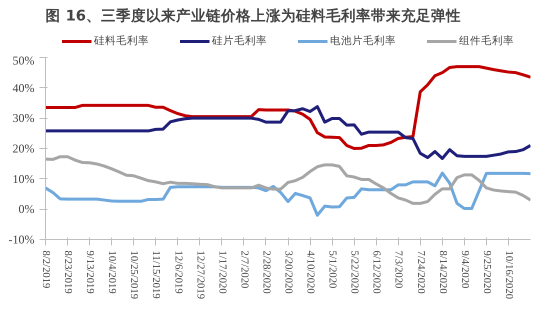 The width and height of the screenshot is (550, 324). What do you see at coordinates (420, 272) in the screenshot?
I see `x-tick-label: 7/24/2020` at bounding box center [420, 272].